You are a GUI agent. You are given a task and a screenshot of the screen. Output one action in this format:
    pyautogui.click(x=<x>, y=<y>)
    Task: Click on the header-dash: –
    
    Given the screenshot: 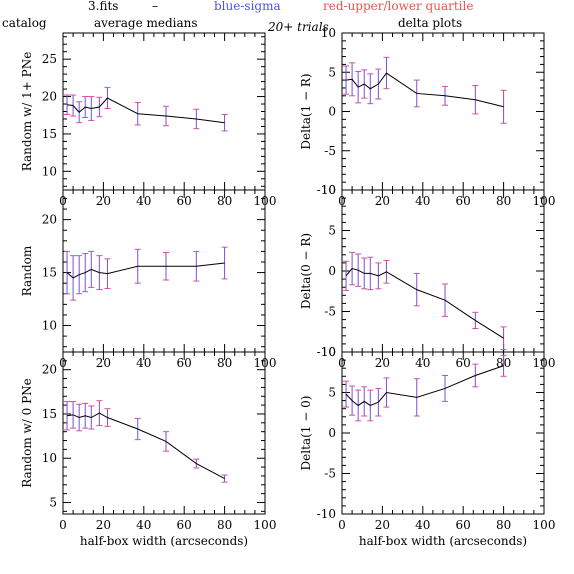 What is the action you would take?
    pyautogui.click(x=155, y=6)
    